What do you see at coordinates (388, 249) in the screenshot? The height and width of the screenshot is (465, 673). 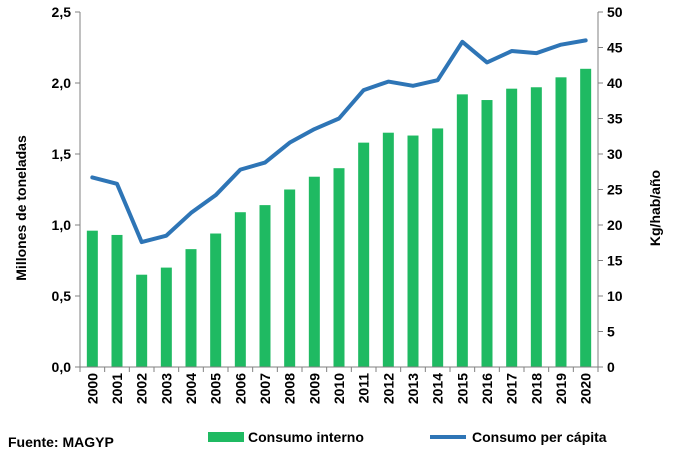 I see `bar-2012` at bounding box center [388, 249].